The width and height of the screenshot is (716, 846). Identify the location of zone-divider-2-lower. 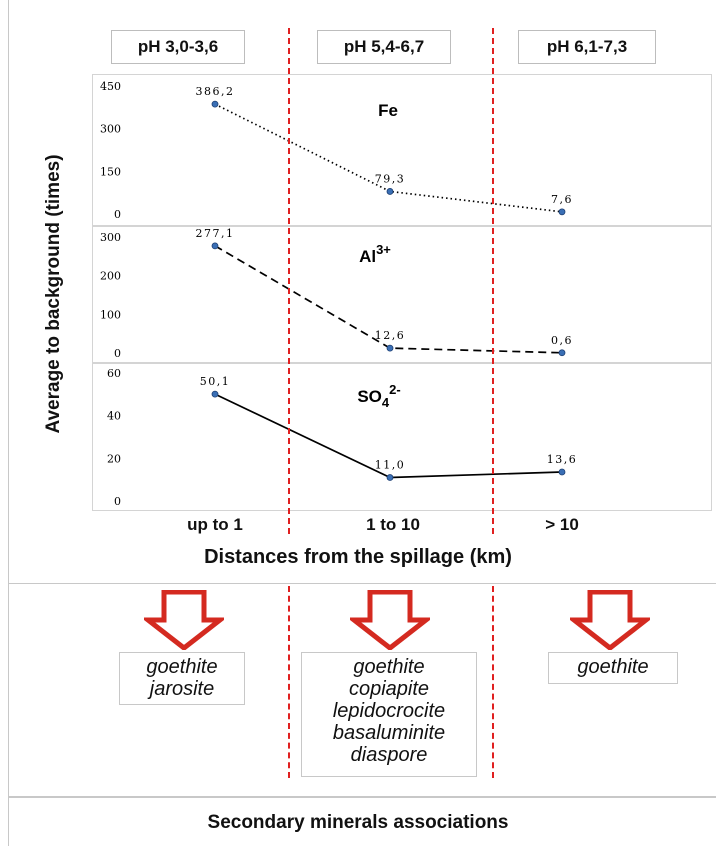
(493, 682).